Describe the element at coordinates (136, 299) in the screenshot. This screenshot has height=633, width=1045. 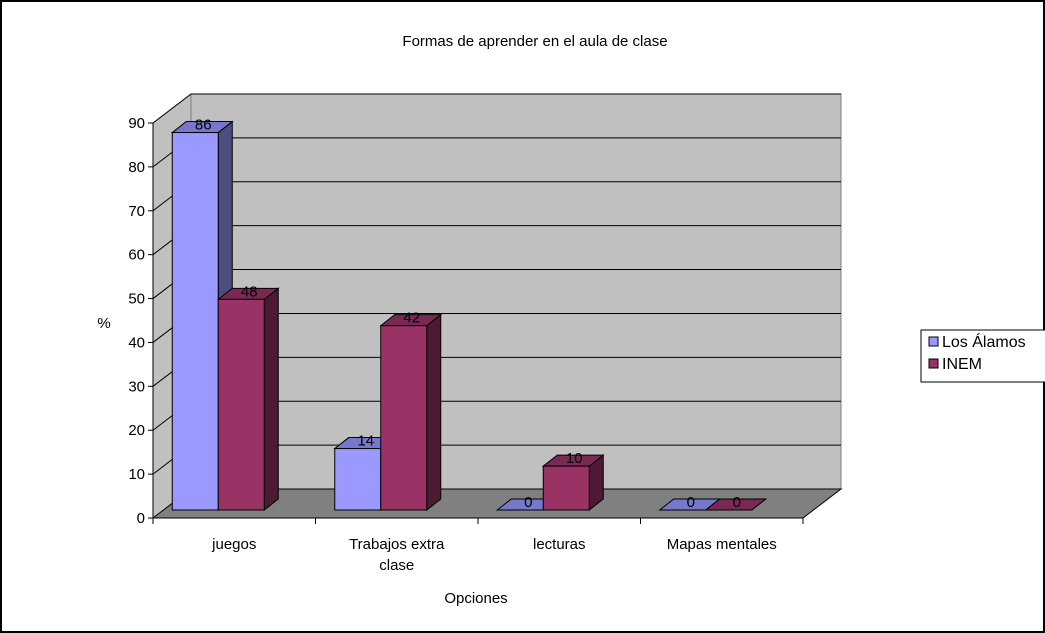
I see `y-tick-label: 50` at that location.